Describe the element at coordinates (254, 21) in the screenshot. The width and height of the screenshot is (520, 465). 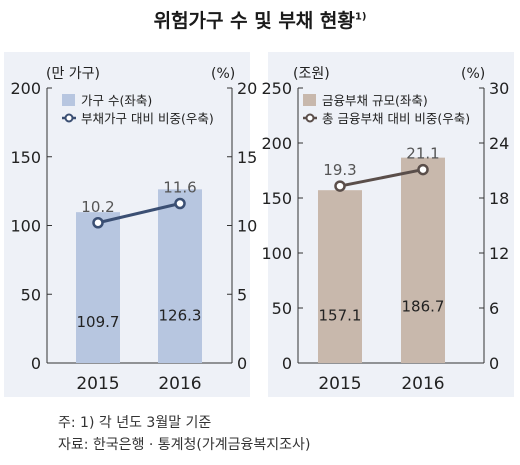
I see `title-text: 위험가구 수 및 부채 현황` at that location.